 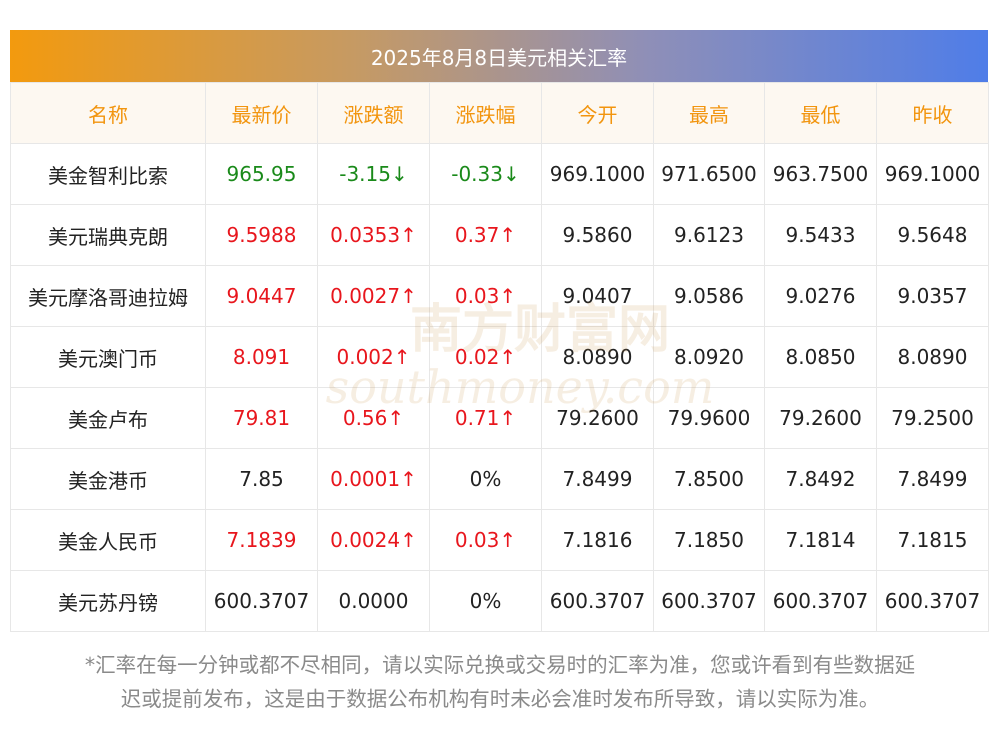 What do you see at coordinates (820, 357) in the screenshot?
I see `cell-low: 8.0850` at bounding box center [820, 357].